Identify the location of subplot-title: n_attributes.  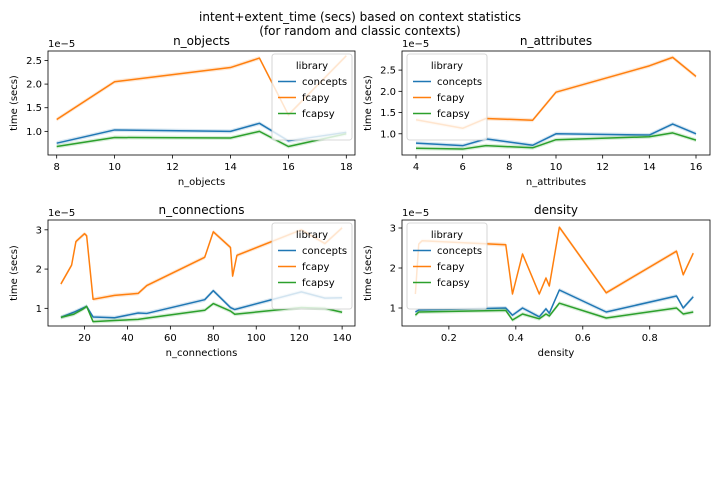
(556, 41).